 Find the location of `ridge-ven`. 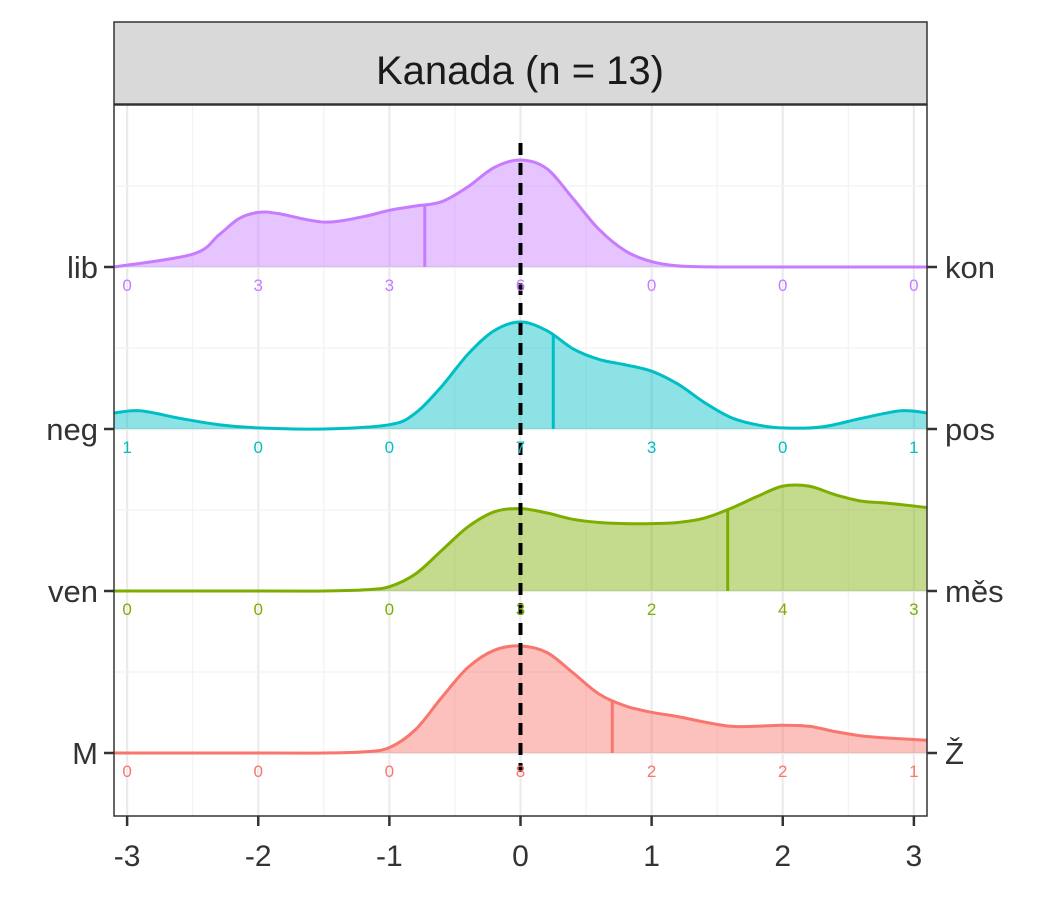

ridge-ven is located at coordinates (521, 538).